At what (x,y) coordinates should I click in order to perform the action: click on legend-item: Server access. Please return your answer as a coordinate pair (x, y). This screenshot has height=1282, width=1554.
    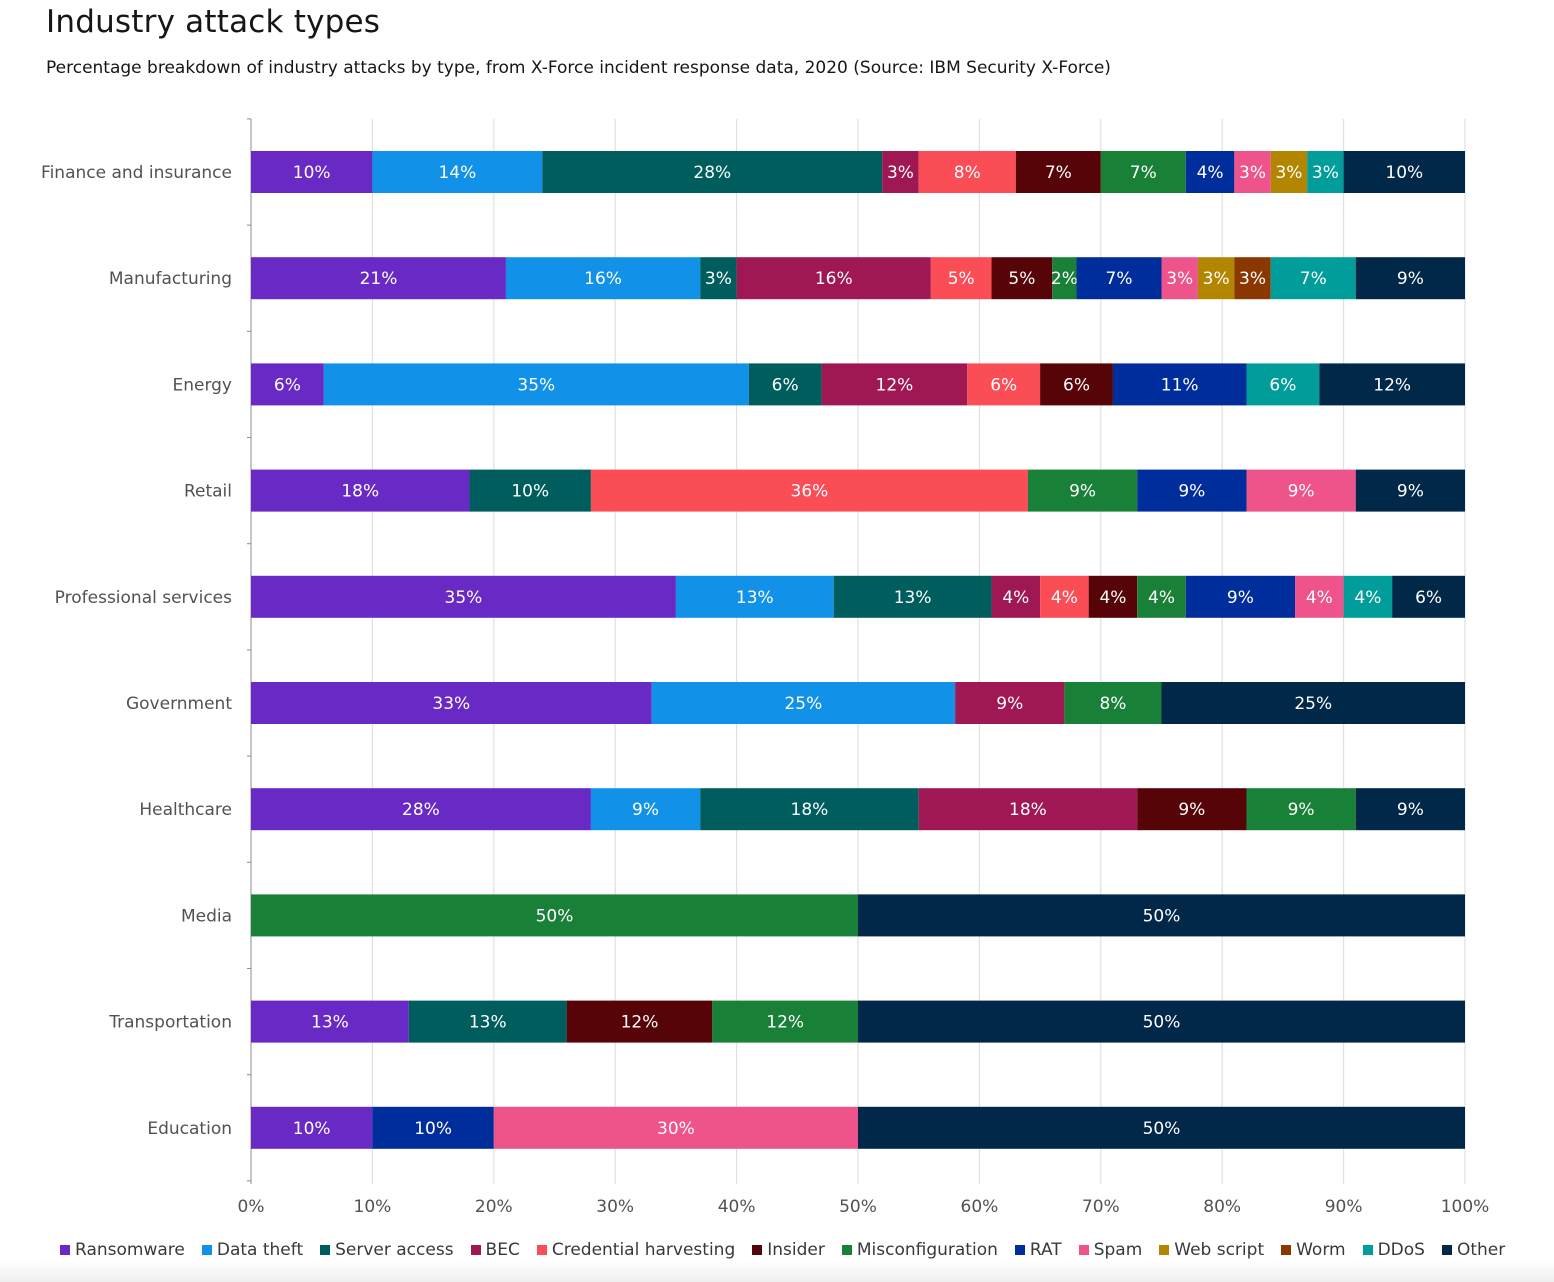
    Looking at the image, I should click on (387, 1250).